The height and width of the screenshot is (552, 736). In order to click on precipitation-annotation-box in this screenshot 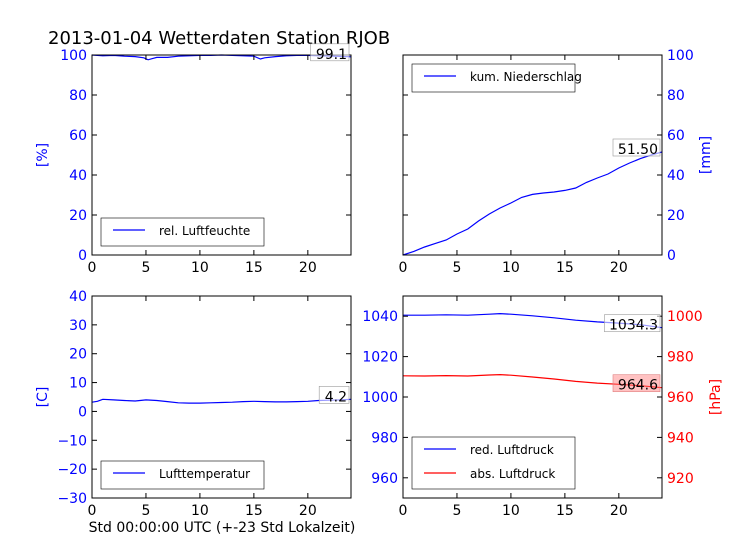, I will do `click(636, 147)`.